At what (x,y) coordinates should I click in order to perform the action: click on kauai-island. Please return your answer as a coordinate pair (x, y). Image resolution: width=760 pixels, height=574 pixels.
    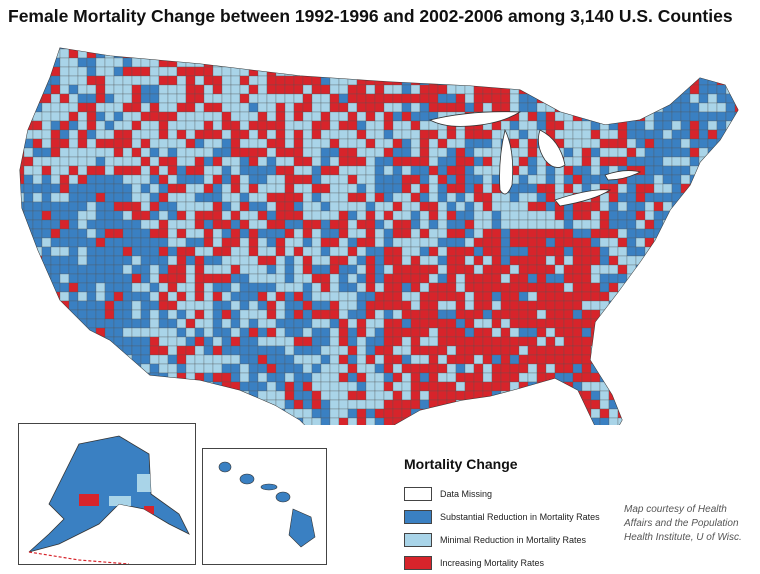
    Looking at the image, I should click on (225, 467).